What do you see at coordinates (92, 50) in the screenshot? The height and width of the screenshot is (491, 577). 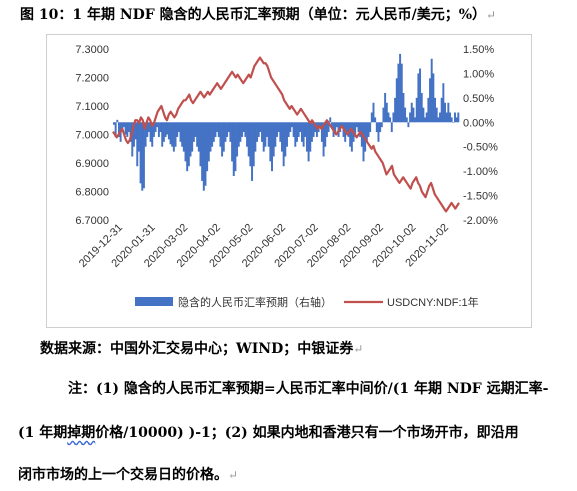 I see `y-left-tick-label: 7.3000` at bounding box center [92, 50].